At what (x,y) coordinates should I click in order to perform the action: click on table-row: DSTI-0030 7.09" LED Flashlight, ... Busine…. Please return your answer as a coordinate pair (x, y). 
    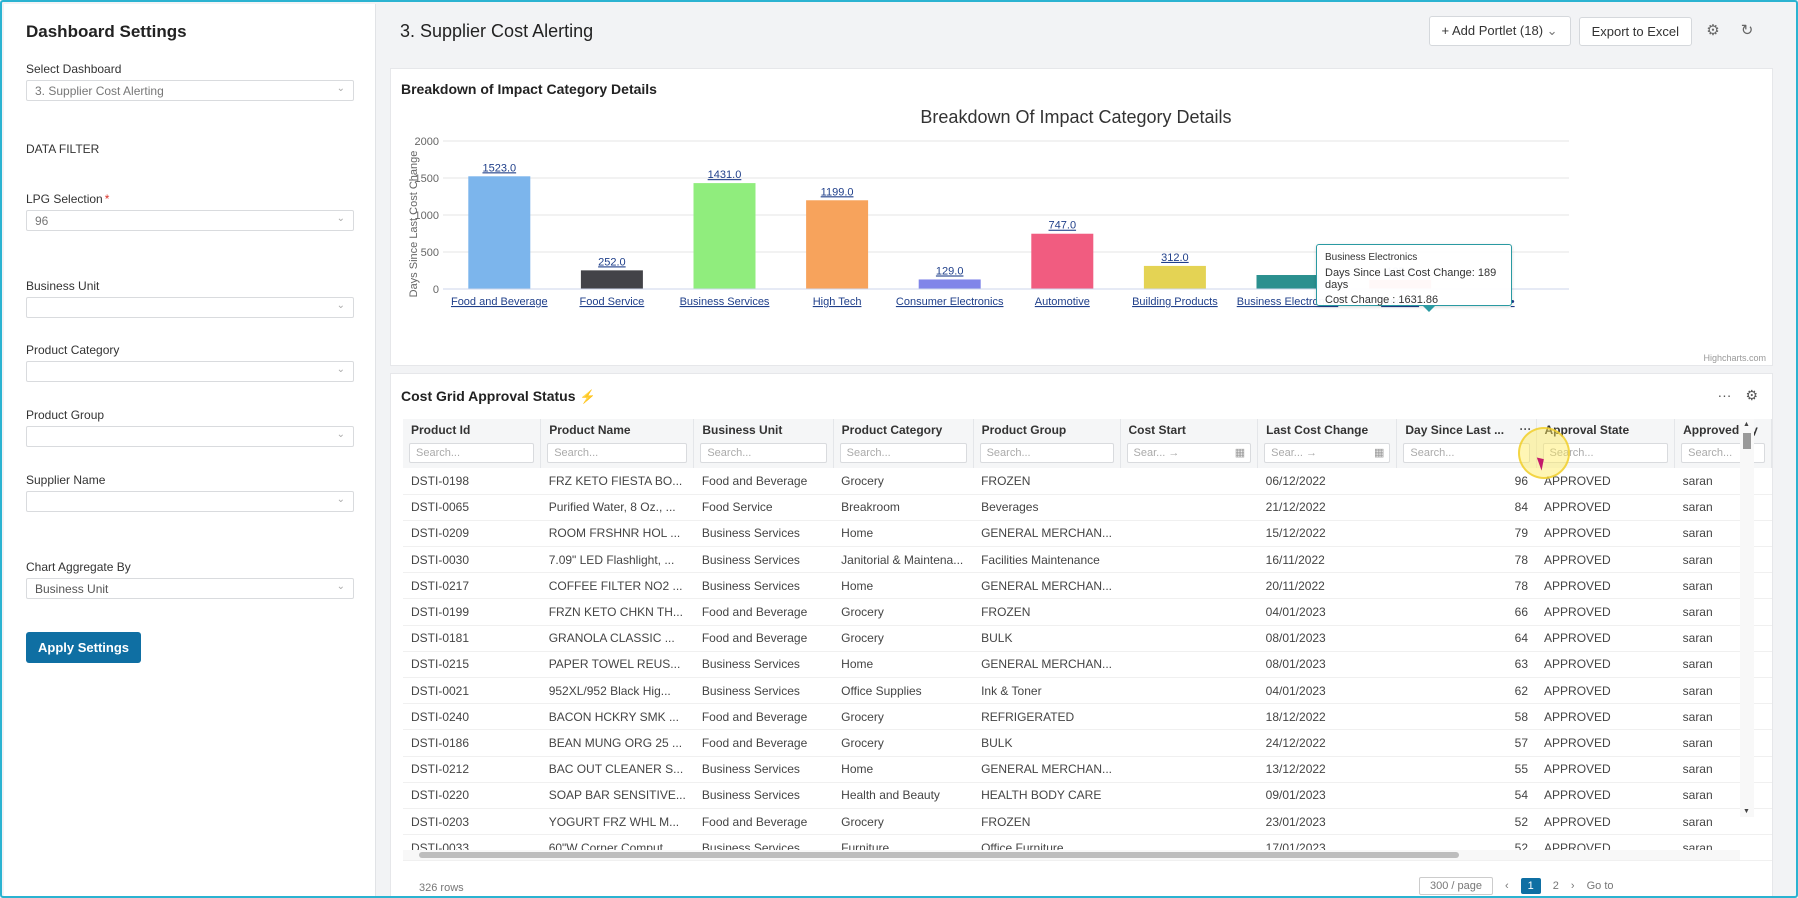
    Looking at the image, I should click on (1087, 560).